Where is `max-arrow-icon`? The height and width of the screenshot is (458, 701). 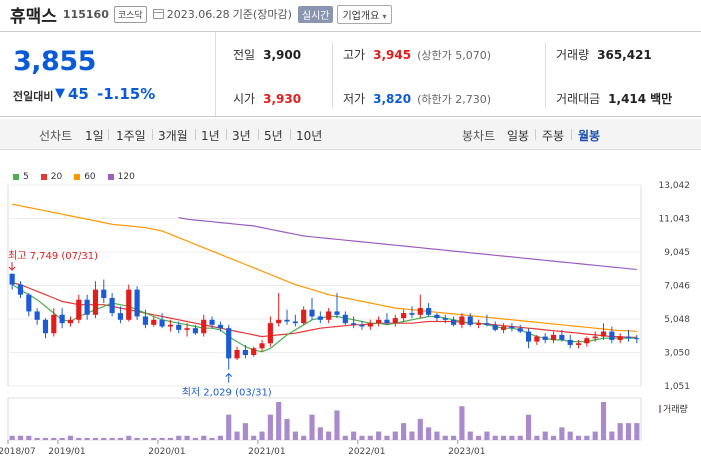
max-arrow-icon is located at coordinates (12, 266).